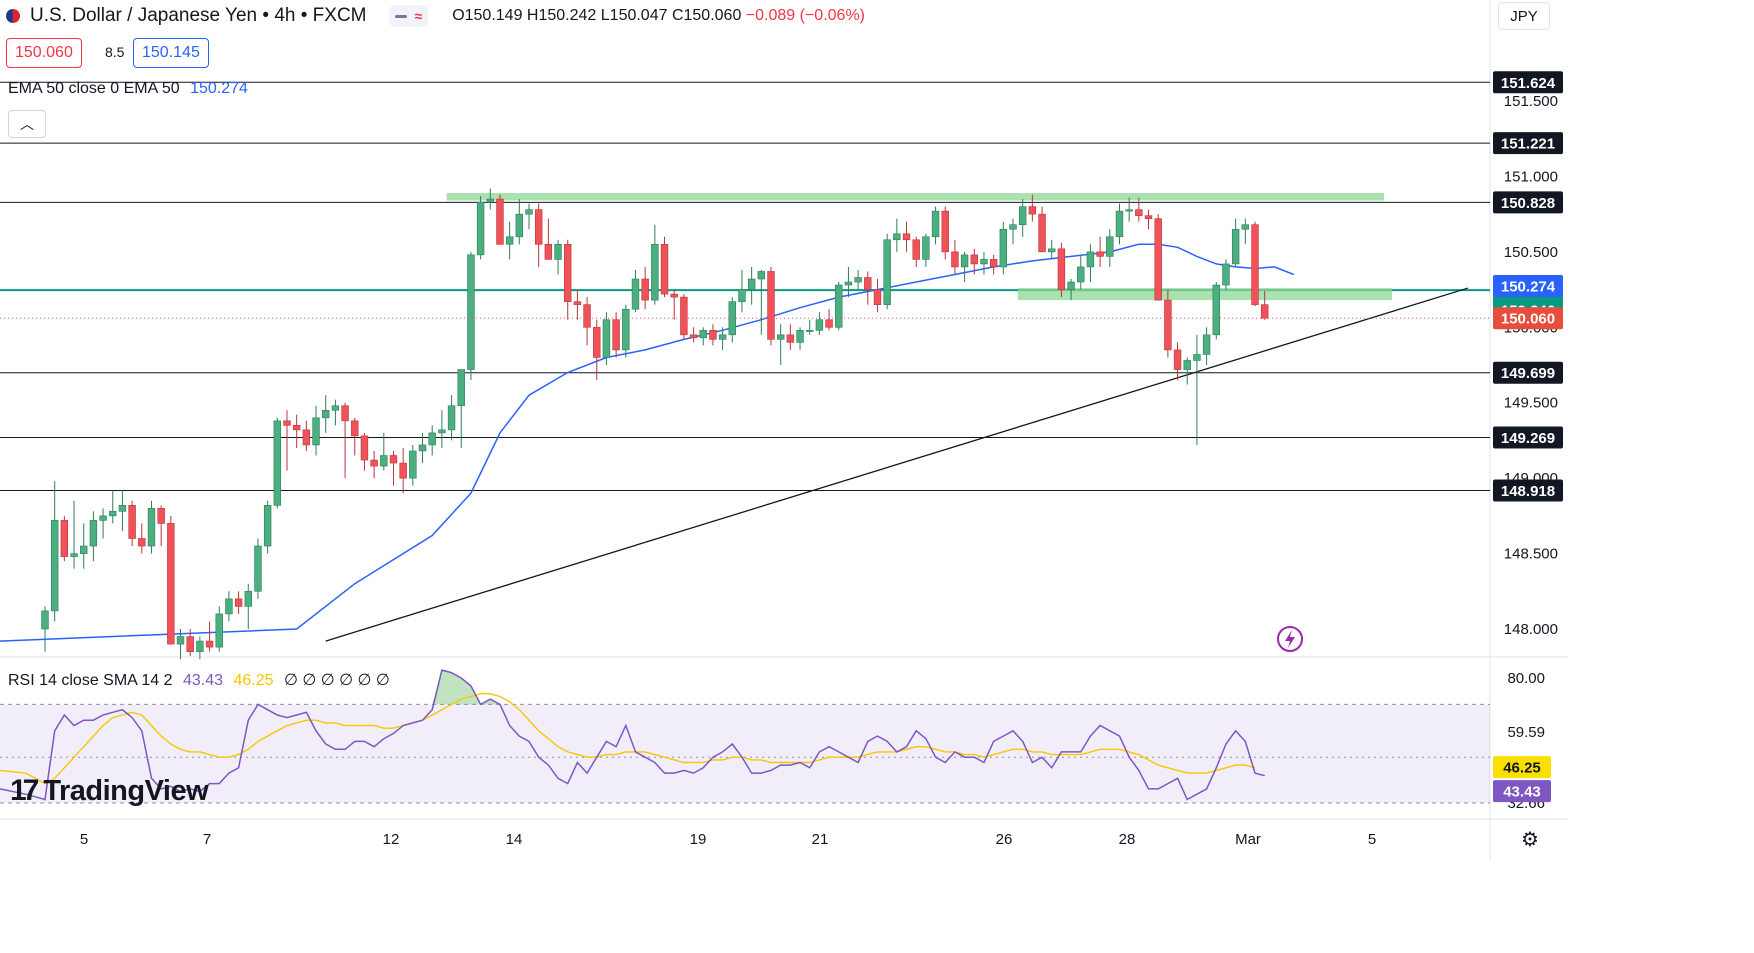 The height and width of the screenshot is (953, 1754). I want to click on zone-resistance, so click(915, 197).